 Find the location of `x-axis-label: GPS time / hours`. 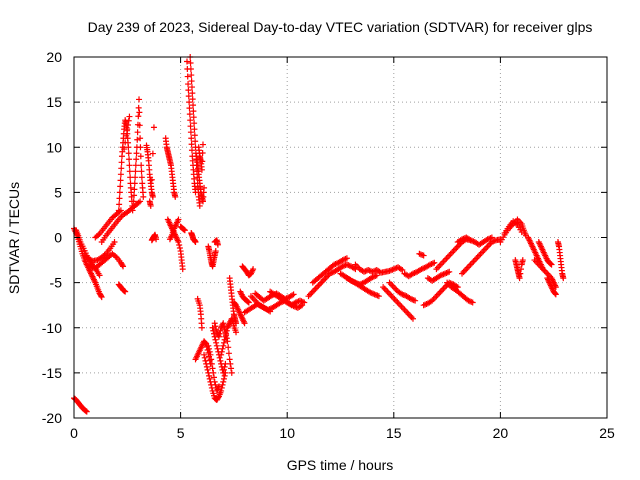

x-axis-label: GPS time / hours is located at coordinates (340, 465).